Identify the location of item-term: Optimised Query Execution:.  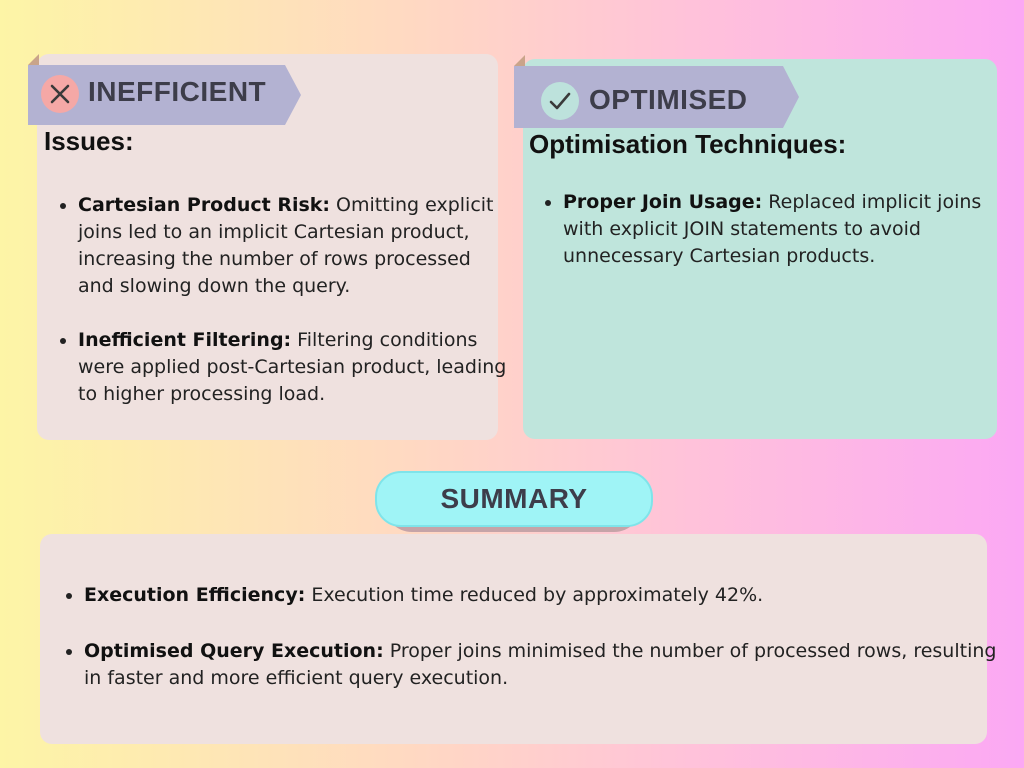
(234, 651).